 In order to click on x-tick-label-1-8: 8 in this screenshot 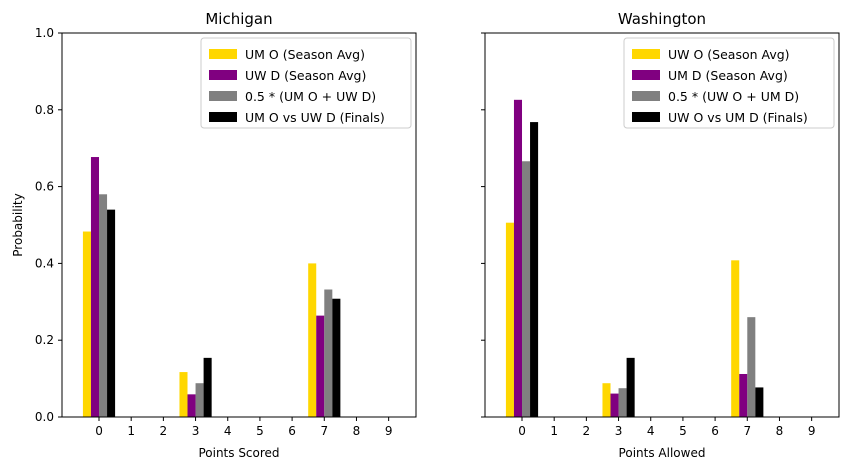, I will do `click(780, 431)`.